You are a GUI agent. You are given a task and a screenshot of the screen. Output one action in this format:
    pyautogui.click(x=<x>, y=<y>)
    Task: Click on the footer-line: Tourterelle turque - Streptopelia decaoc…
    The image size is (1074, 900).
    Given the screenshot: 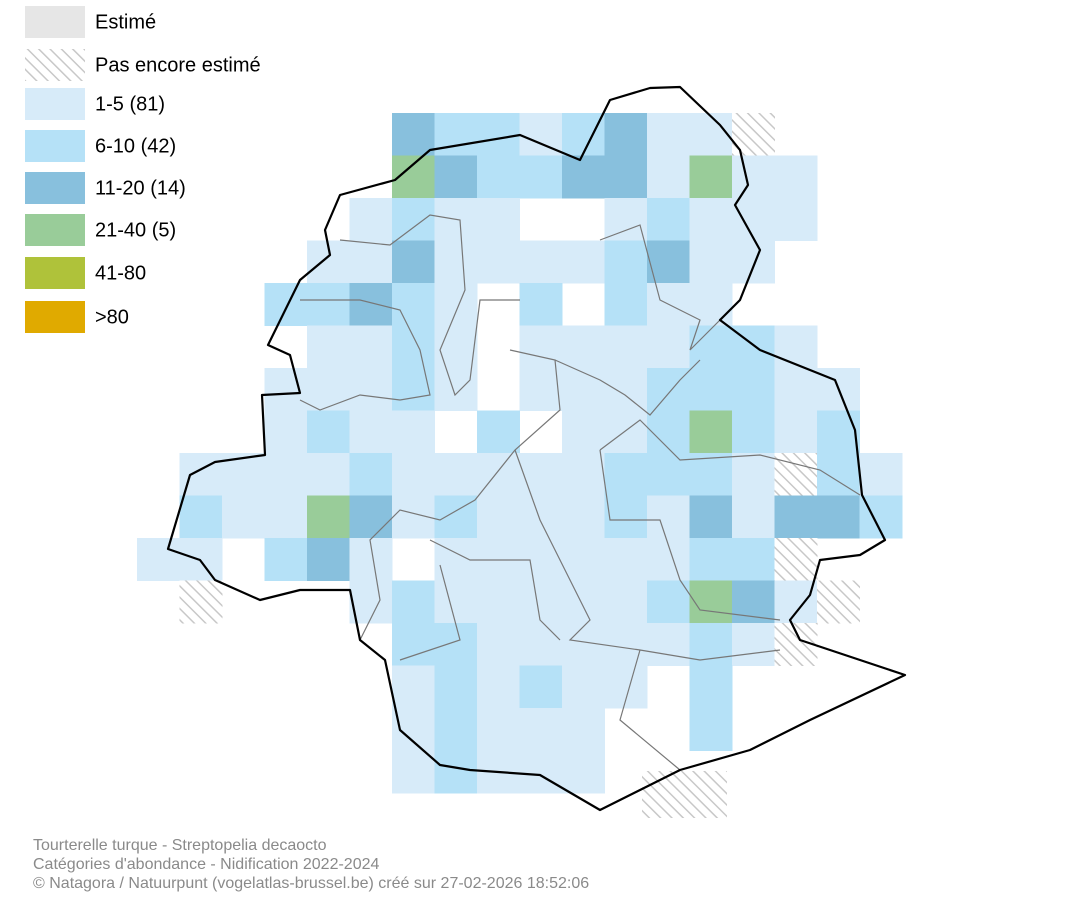 What is the action you would take?
    pyautogui.click(x=180, y=845)
    